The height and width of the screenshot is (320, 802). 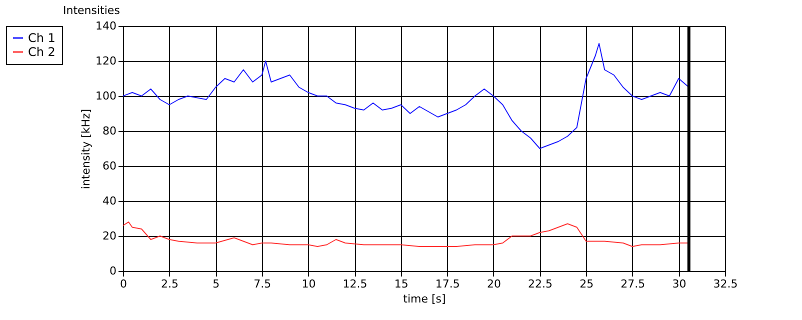 I want to click on legend-label: Ch 1, so click(x=42, y=38).